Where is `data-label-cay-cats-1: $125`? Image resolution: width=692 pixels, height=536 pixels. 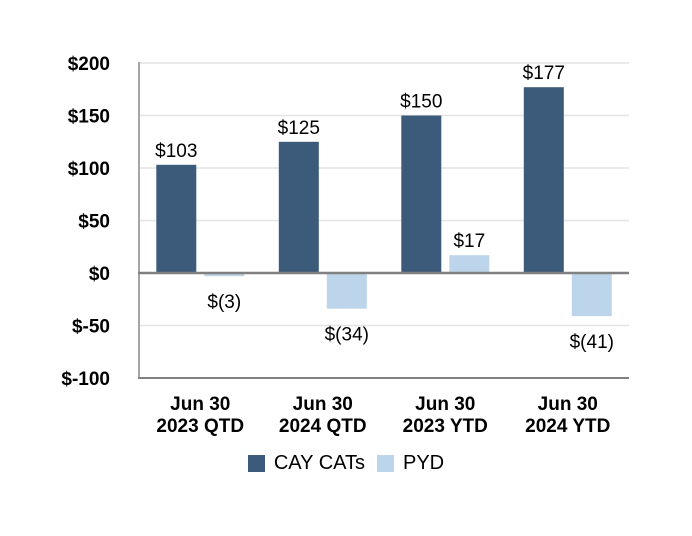
data-label-cay-cats-1: $125 is located at coordinates (299, 128).